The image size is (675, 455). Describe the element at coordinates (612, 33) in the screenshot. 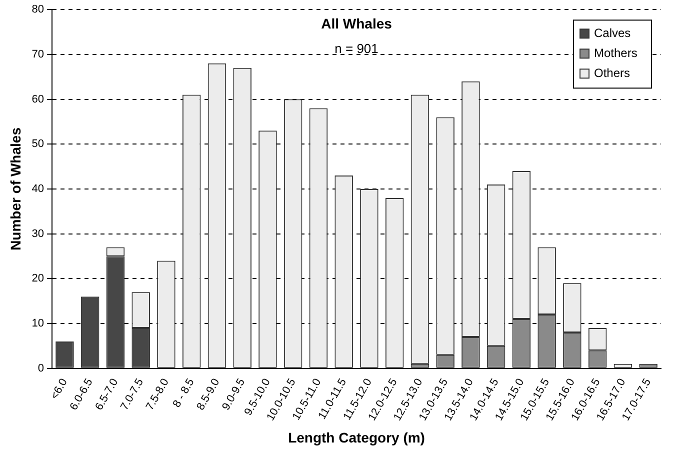

I see `legend-label: Calves` at that location.